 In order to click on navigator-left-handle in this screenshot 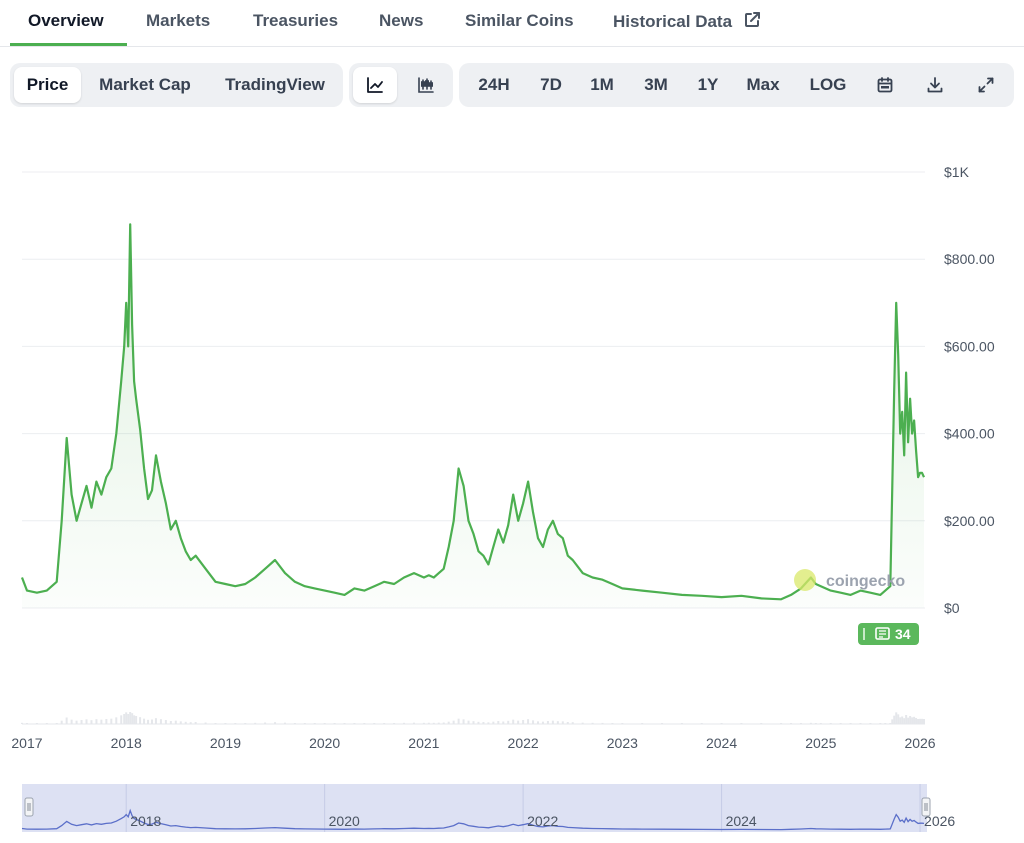, I will do `click(29, 807)`.